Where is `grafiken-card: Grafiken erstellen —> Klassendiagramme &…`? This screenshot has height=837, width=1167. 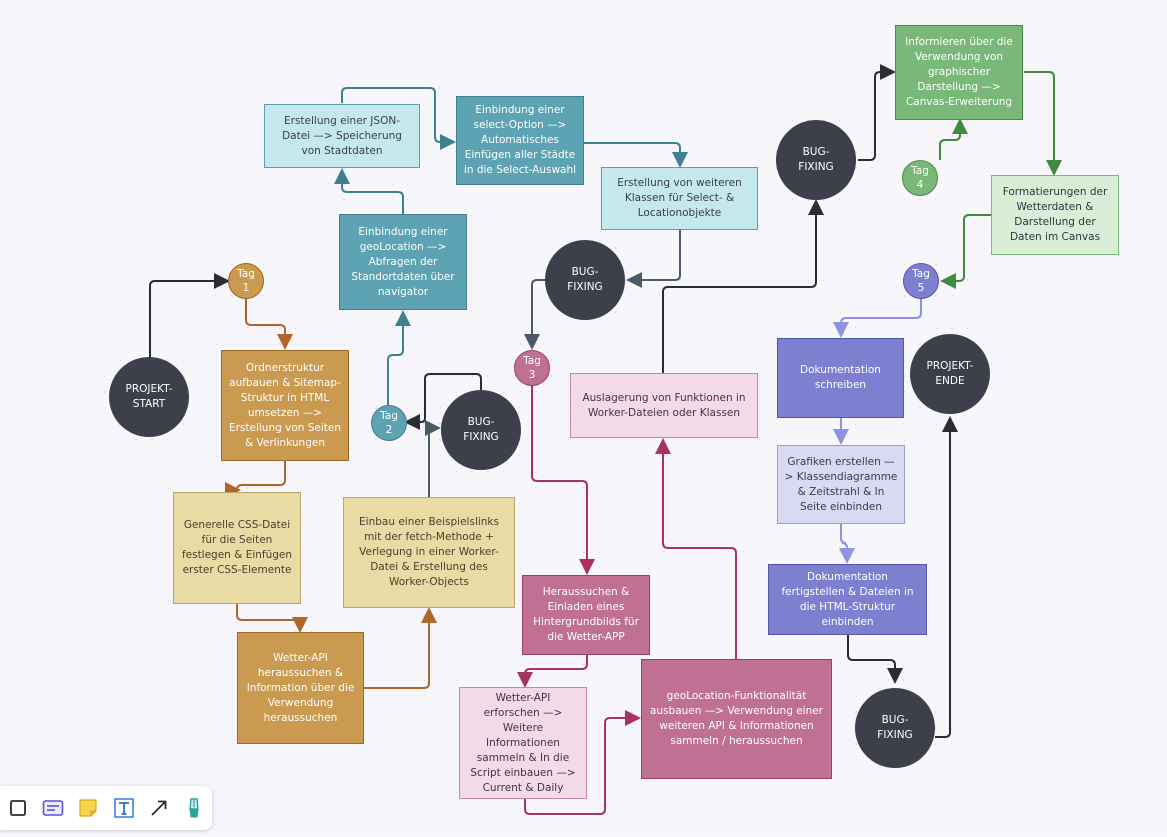
grafiken-card: Grafiken erstellen —> Klassendiagramme &… is located at coordinates (841, 484).